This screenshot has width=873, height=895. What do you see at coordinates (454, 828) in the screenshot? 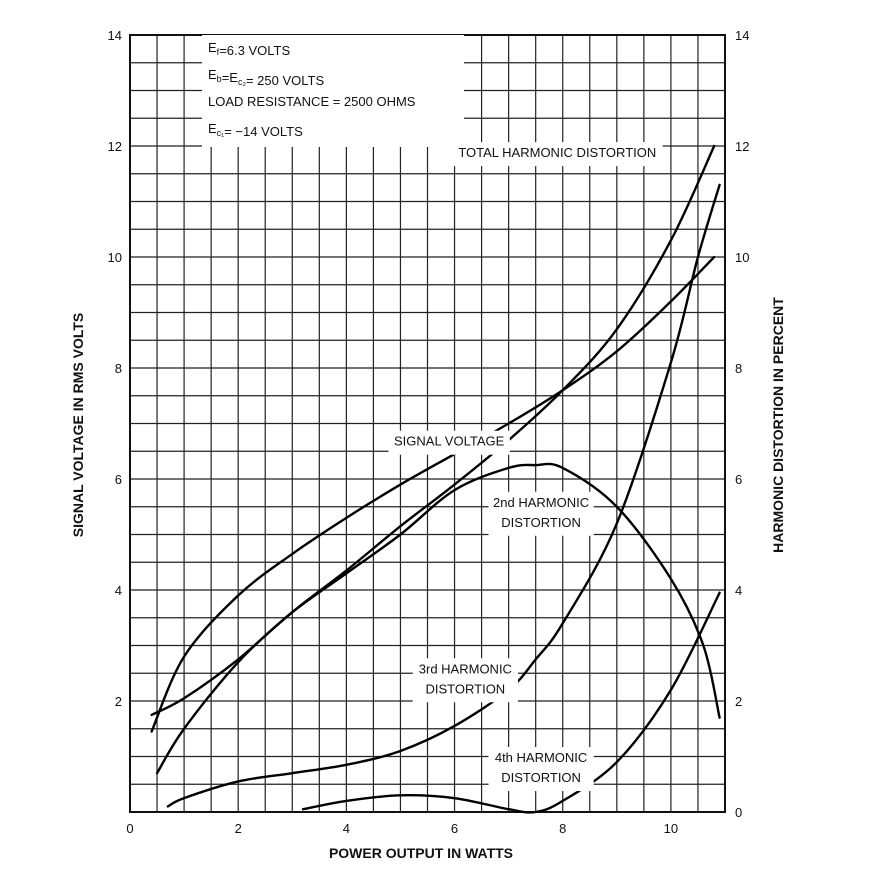
I see `x-tick-label: 6` at bounding box center [454, 828].